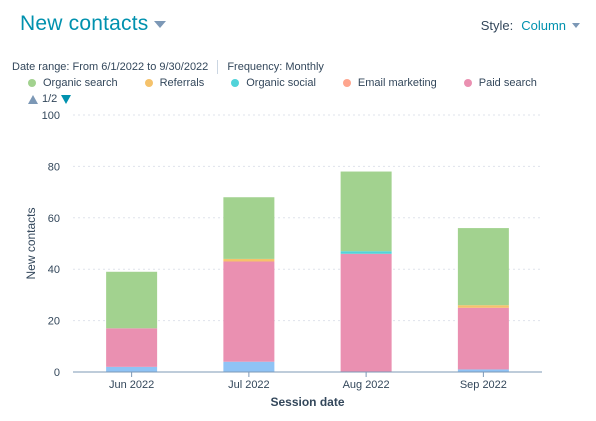 This screenshot has width=596, height=421. I want to click on legend-item: Email marketing, so click(389, 83).